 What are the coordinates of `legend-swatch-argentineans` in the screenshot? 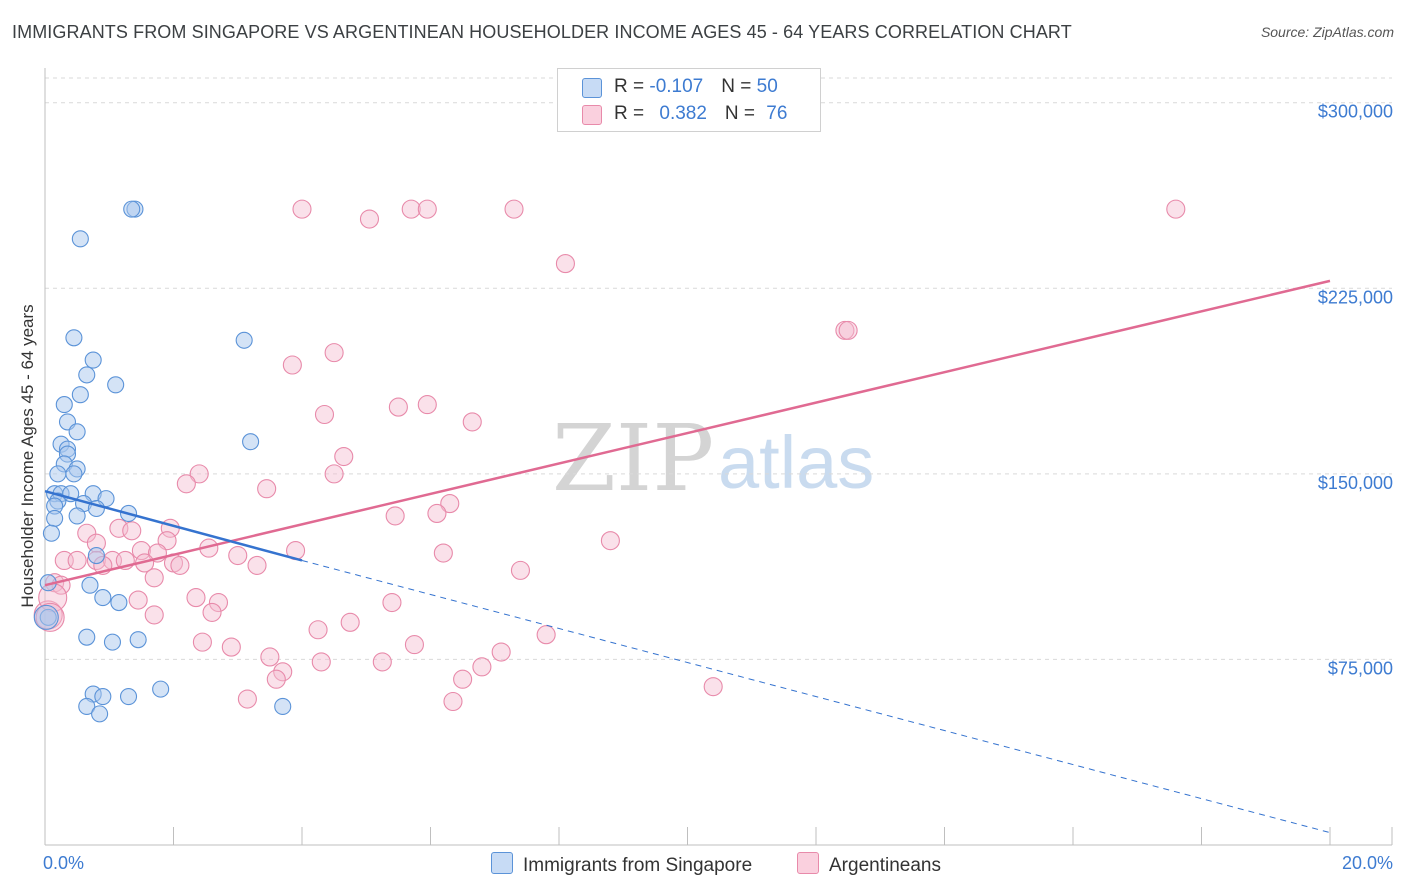 It's located at (592, 115).